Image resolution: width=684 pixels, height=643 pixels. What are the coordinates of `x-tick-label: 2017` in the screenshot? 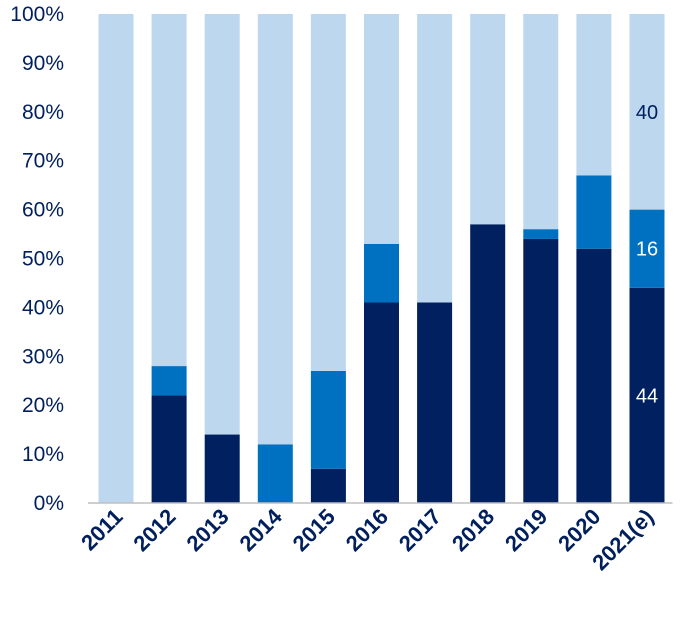 It's located at (420, 530).